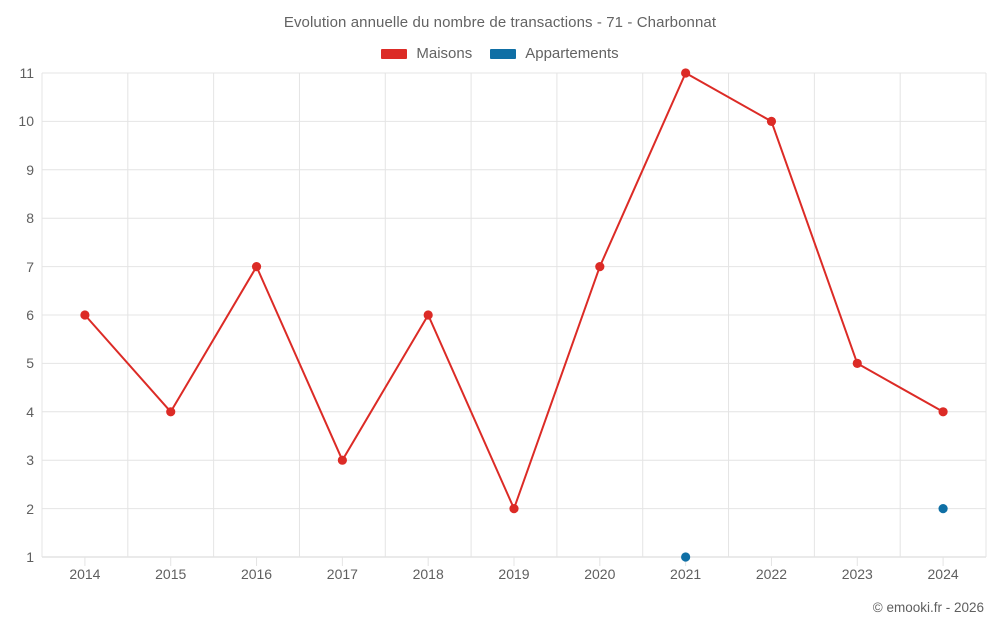 Image resolution: width=1000 pixels, height=625 pixels. Describe the element at coordinates (503, 53) in the screenshot. I see `legend-swatch-appartements` at that location.